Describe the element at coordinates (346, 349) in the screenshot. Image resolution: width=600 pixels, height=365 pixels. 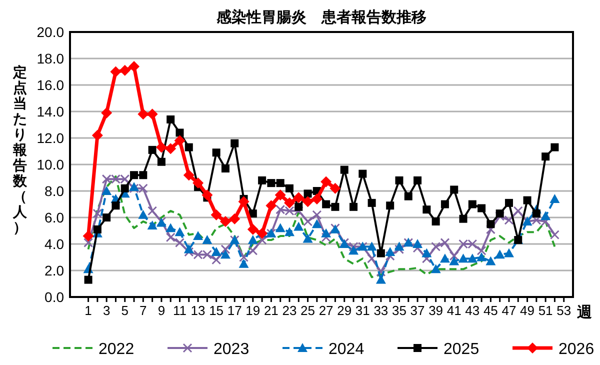
I see `legend-label: 2024` at that location.